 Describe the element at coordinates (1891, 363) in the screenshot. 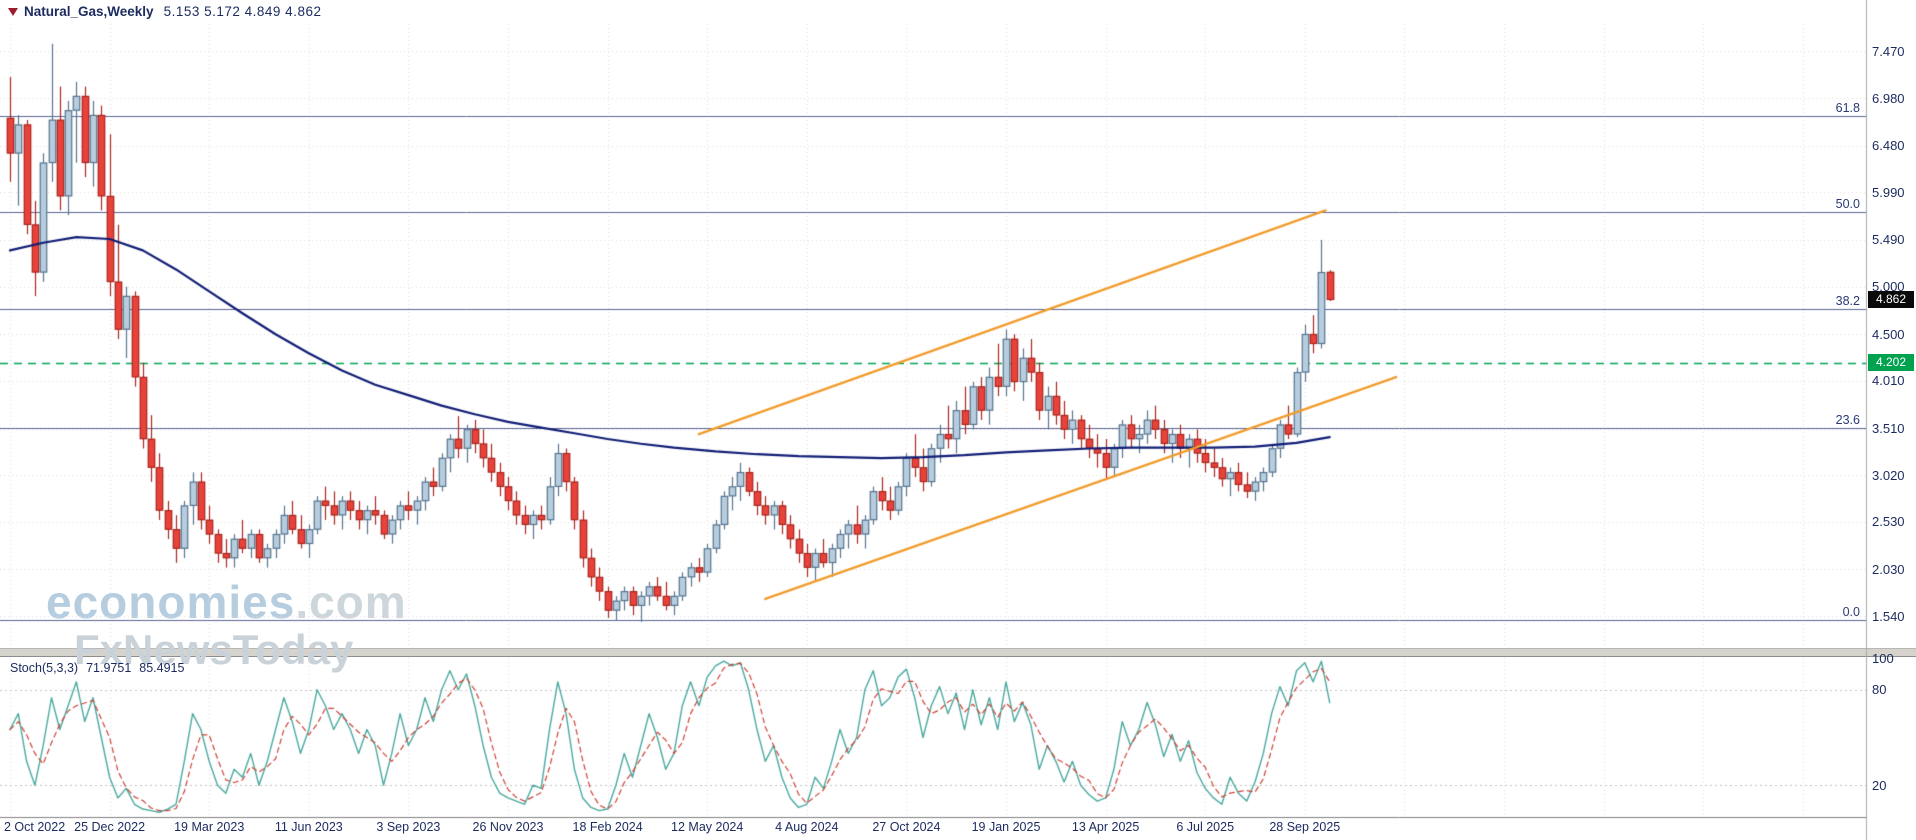

I see `level-price-badge: 4.202` at that location.